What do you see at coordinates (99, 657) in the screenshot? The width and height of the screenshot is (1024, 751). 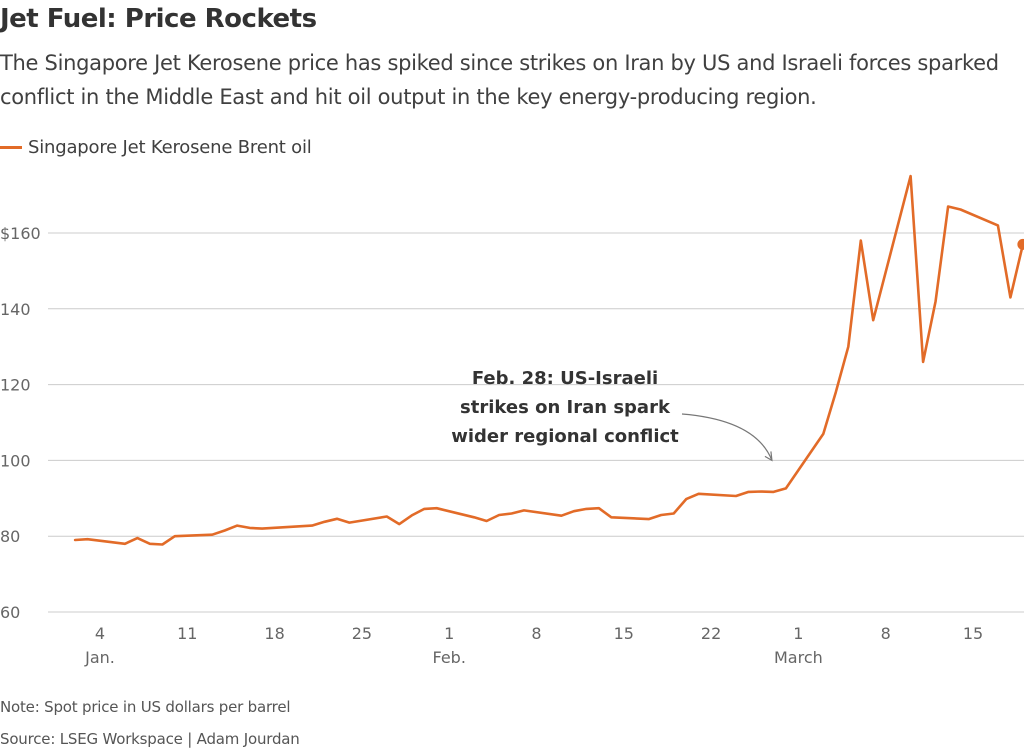 I see `x-tick-month-2026-01-04: Jan.` at bounding box center [99, 657].